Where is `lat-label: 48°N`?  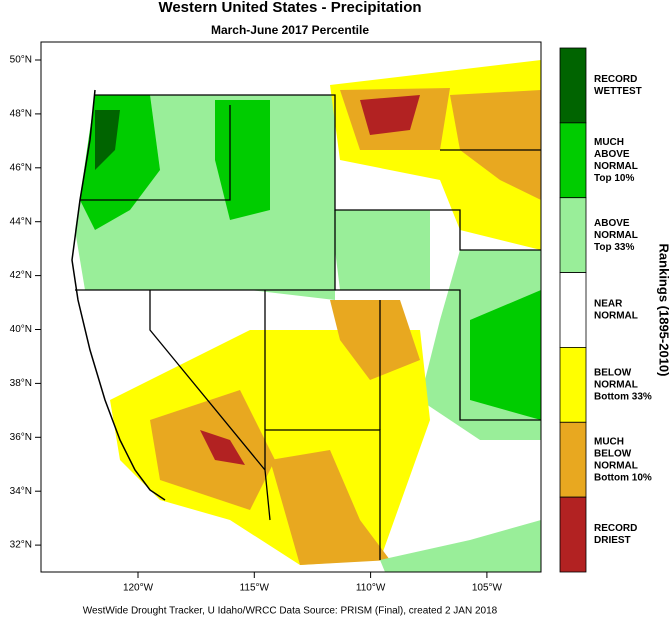
lat-label: 48°N is located at coordinates (21, 114).